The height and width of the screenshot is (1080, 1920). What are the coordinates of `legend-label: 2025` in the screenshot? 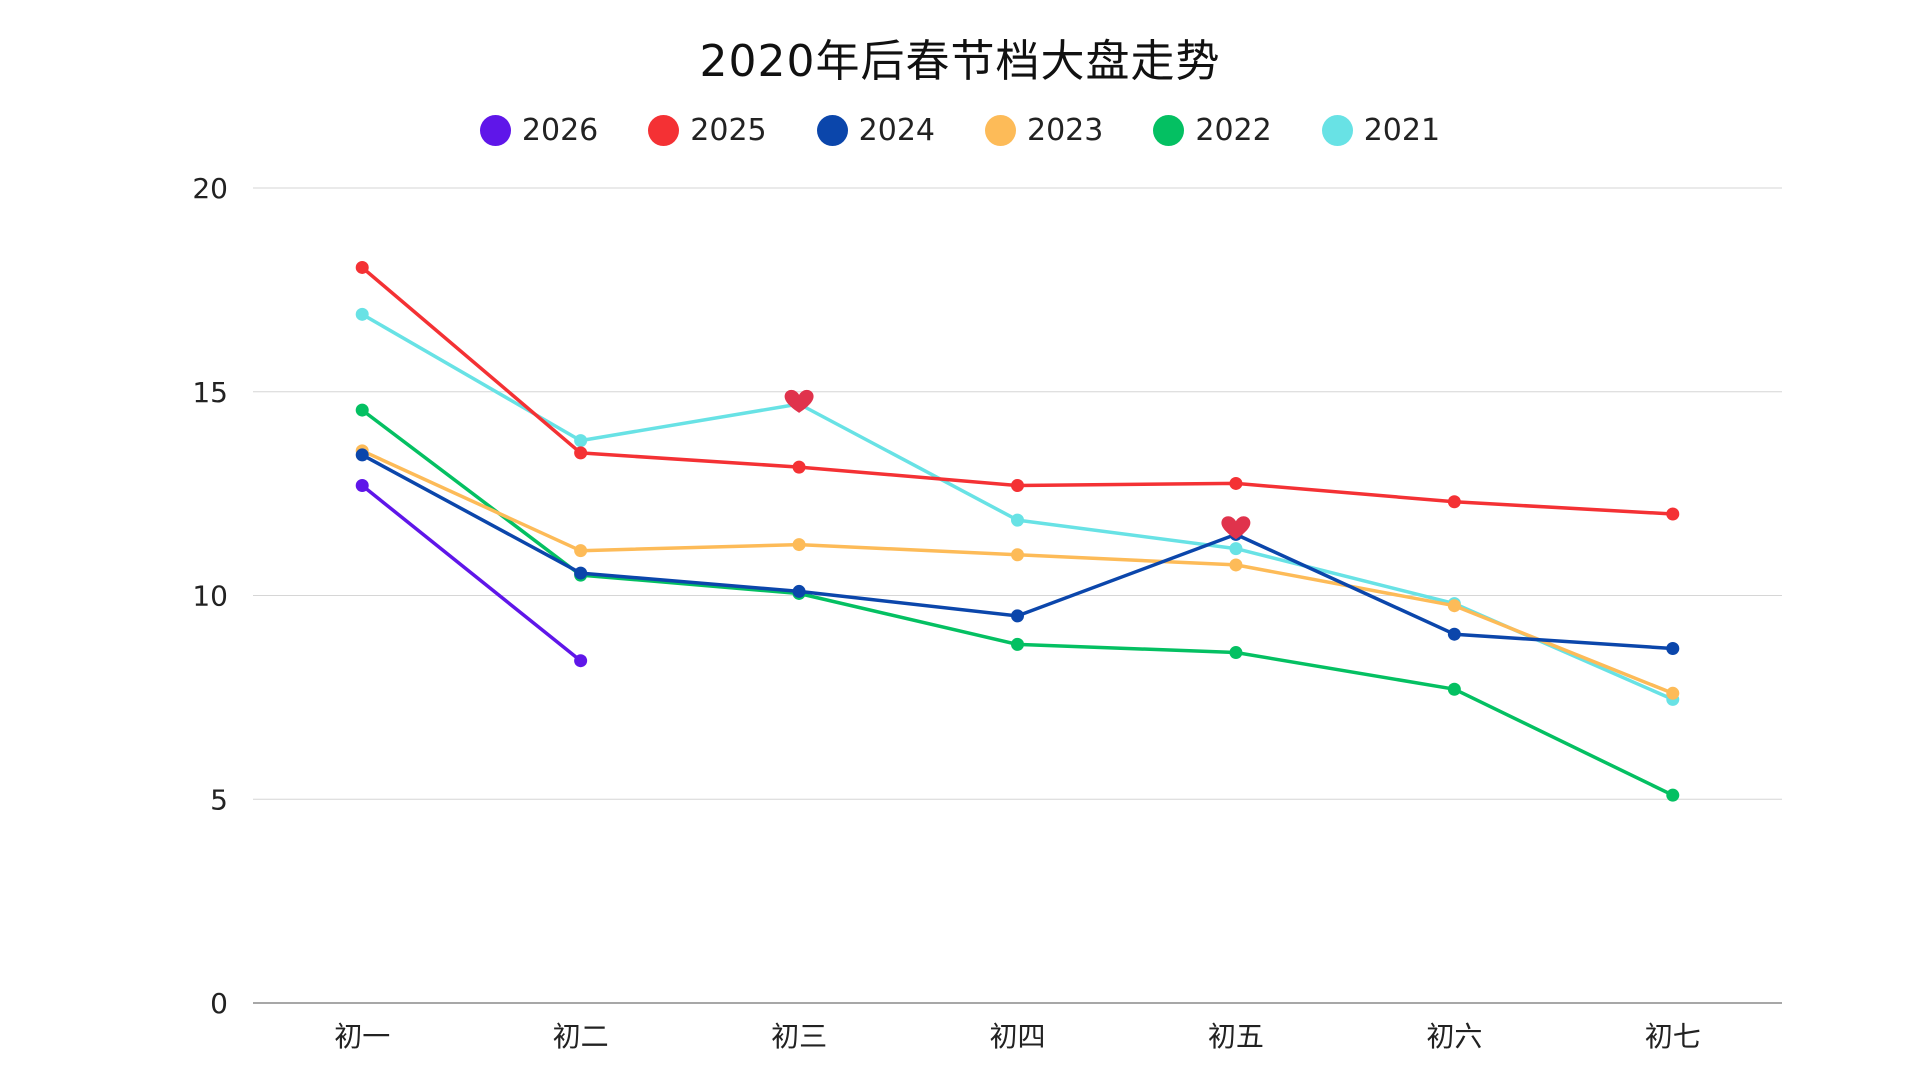 It's located at (728, 130).